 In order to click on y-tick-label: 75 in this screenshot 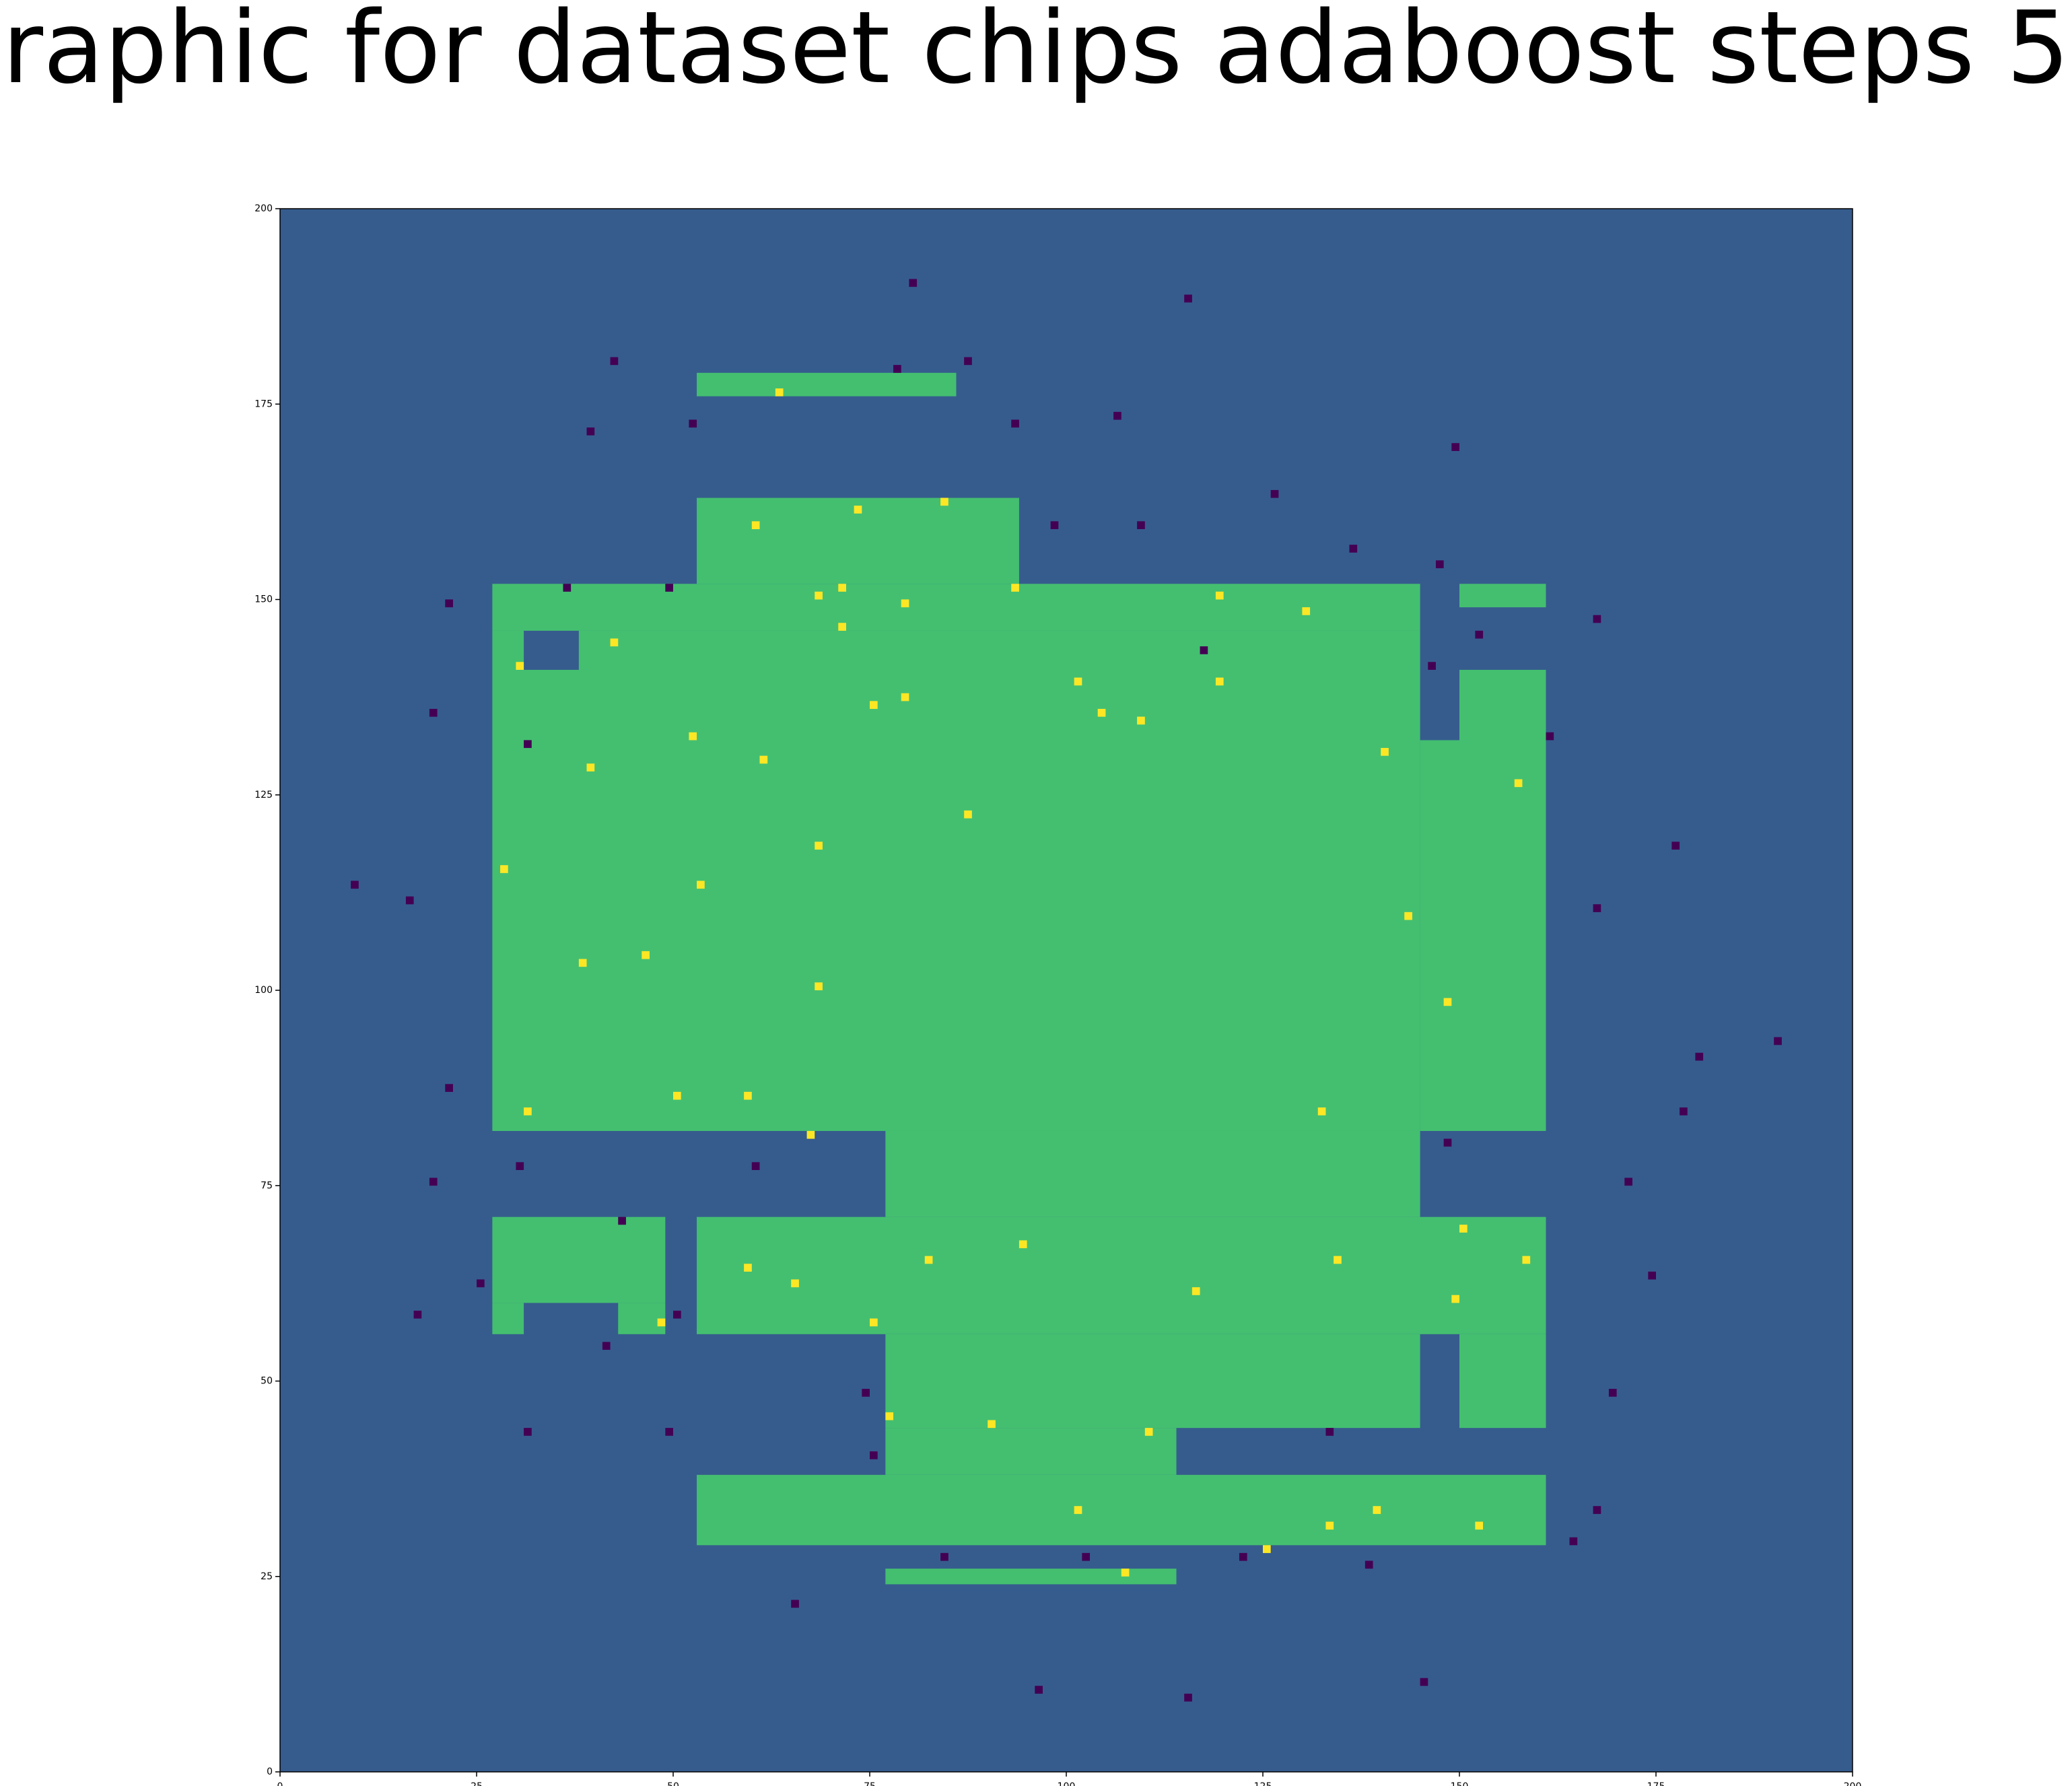, I will do `click(267, 1185)`.